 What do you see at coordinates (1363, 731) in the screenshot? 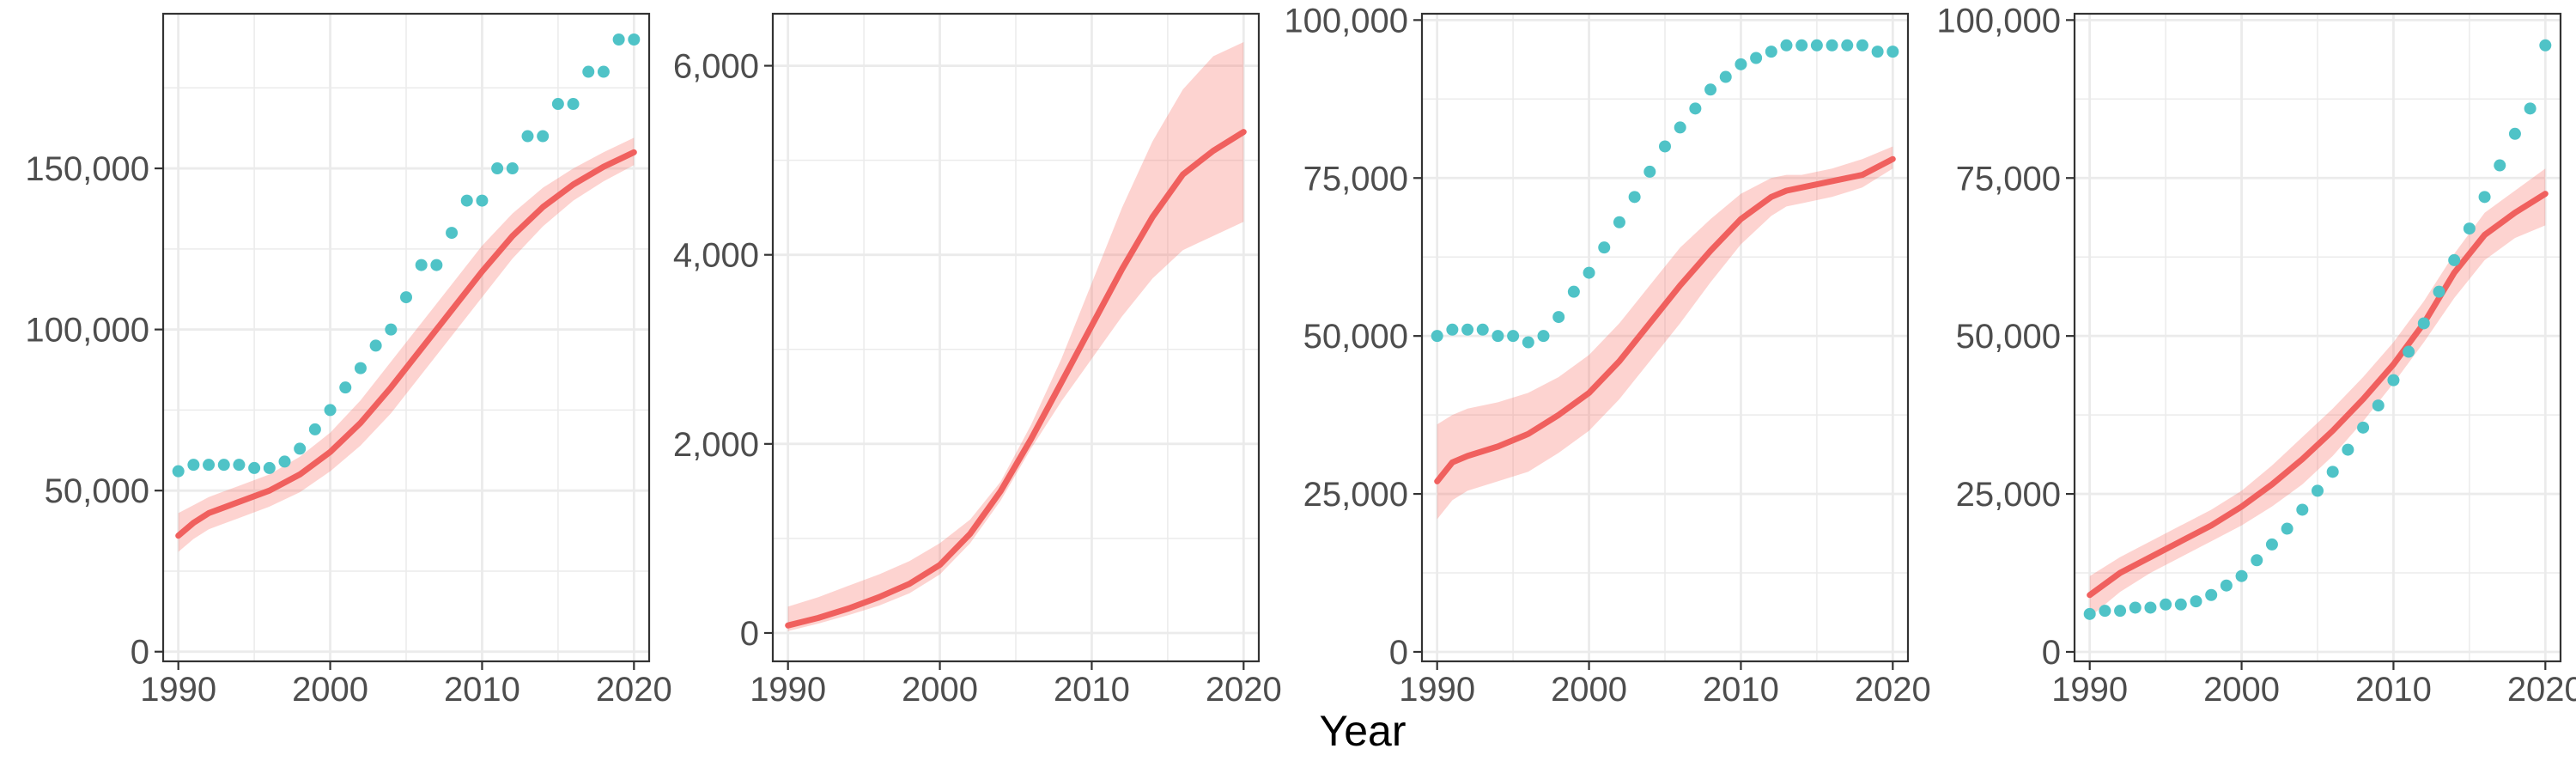
I see `x-axis-title: Year` at bounding box center [1363, 731].